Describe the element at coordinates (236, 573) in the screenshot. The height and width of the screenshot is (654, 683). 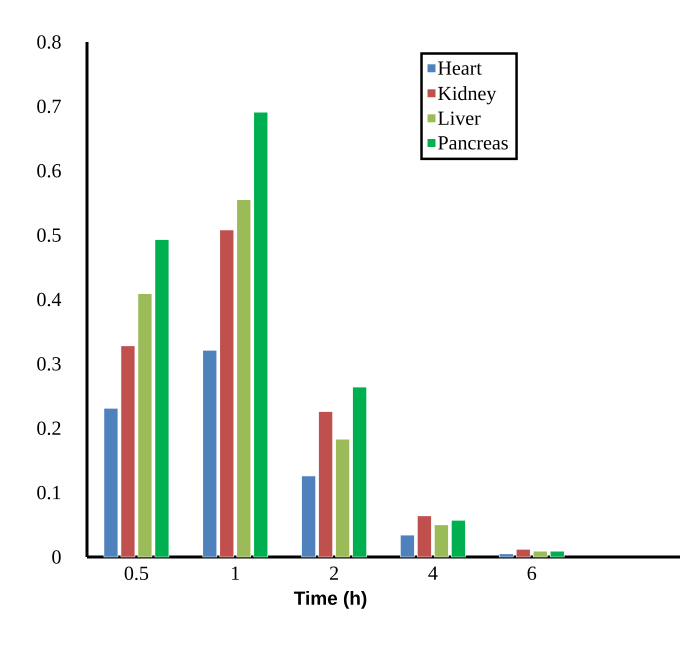
I see `x-tick-label: 1` at that location.